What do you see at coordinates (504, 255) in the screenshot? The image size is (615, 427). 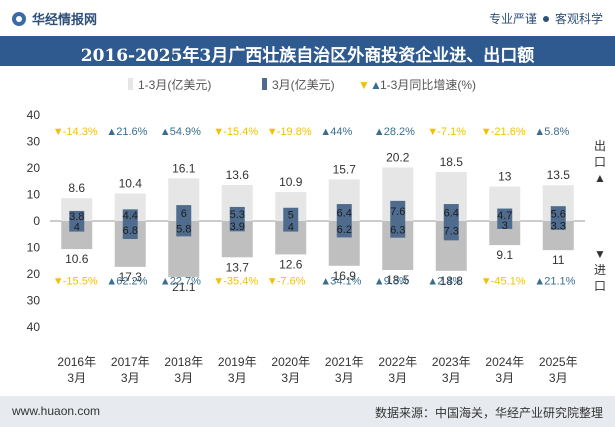 I see `import-ytd-label: 9.1` at bounding box center [504, 255].